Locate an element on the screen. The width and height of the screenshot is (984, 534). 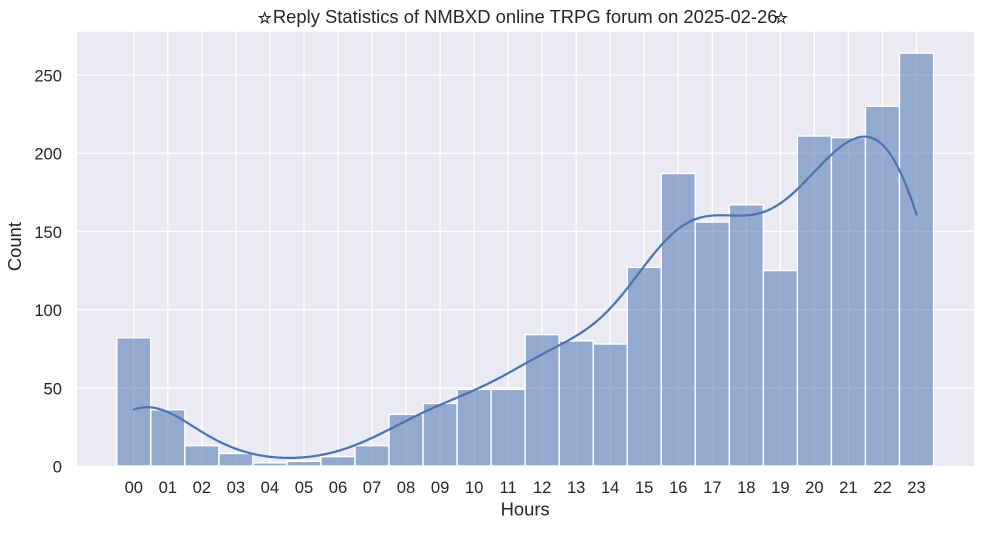
svg-text: 14 is located at coordinates (610, 487).